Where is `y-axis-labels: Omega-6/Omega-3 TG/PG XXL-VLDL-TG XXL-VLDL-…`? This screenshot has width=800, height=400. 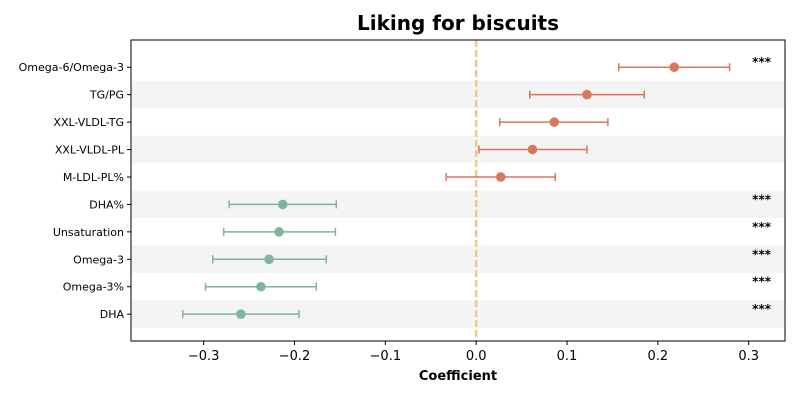
y-axis-labels: Omega-6/Omega-3 TG/PG XXL-VLDL-TG XXL-VLDL-… is located at coordinates (75, 191).